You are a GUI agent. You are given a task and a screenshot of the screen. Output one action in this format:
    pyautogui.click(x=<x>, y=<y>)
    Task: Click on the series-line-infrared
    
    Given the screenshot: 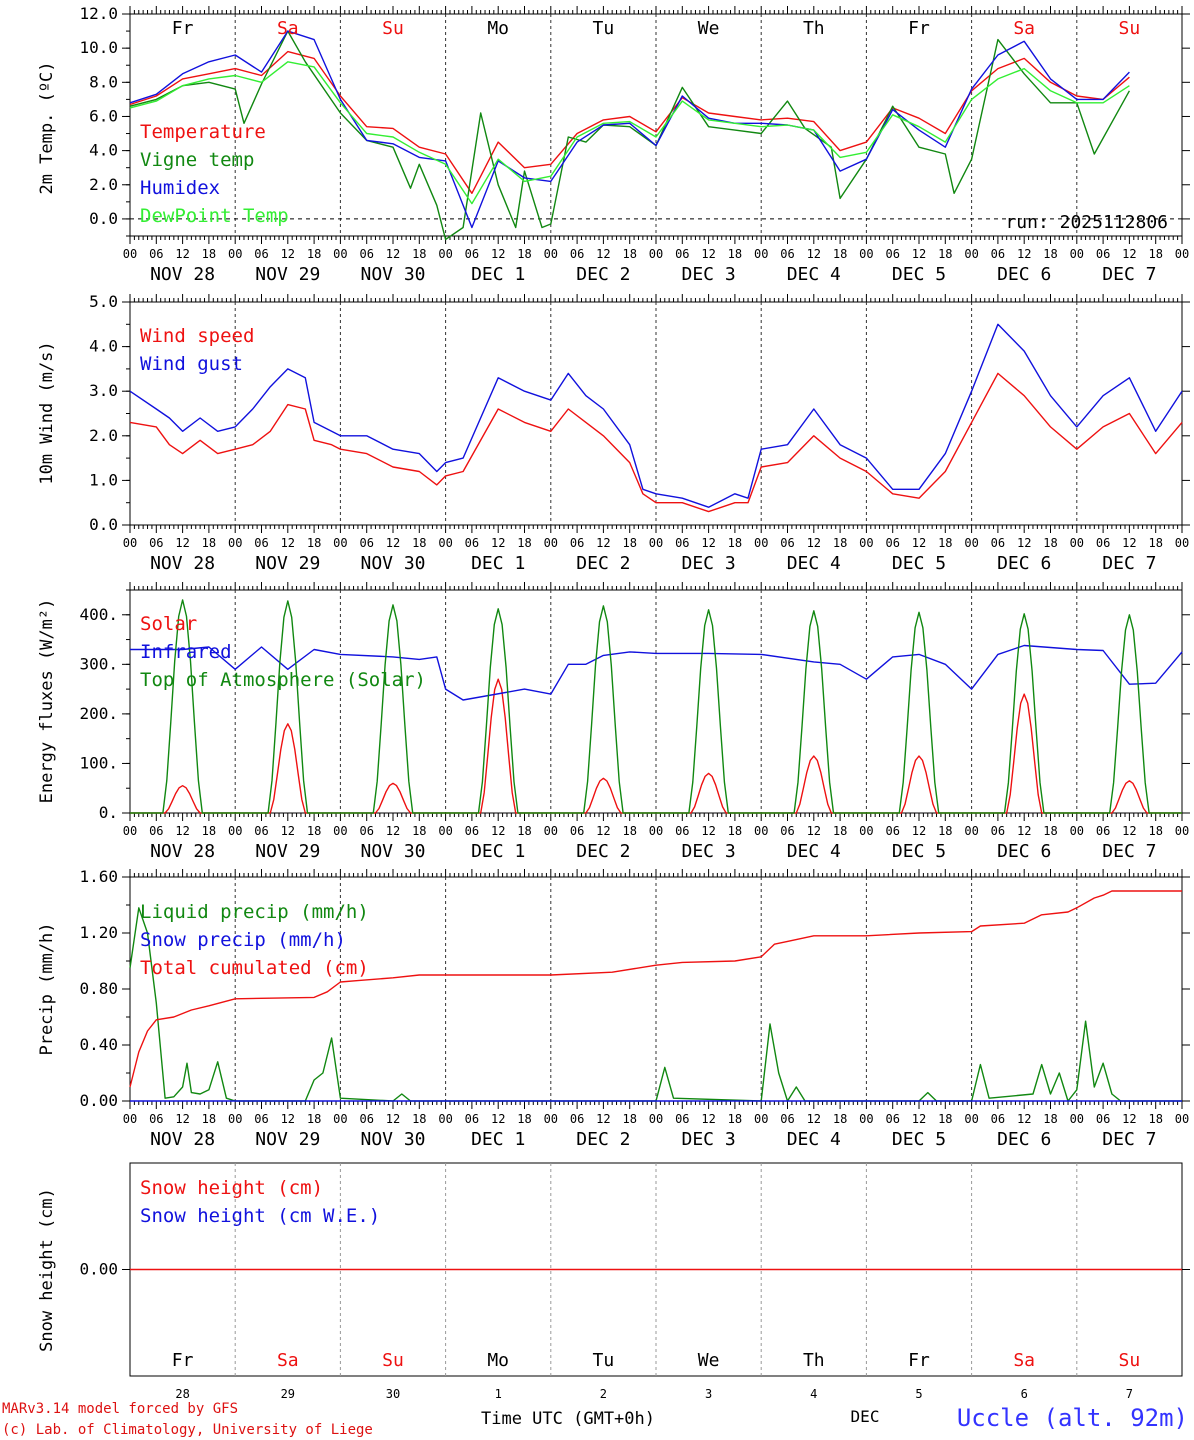 What is the action you would take?
    pyautogui.click(x=656, y=672)
    